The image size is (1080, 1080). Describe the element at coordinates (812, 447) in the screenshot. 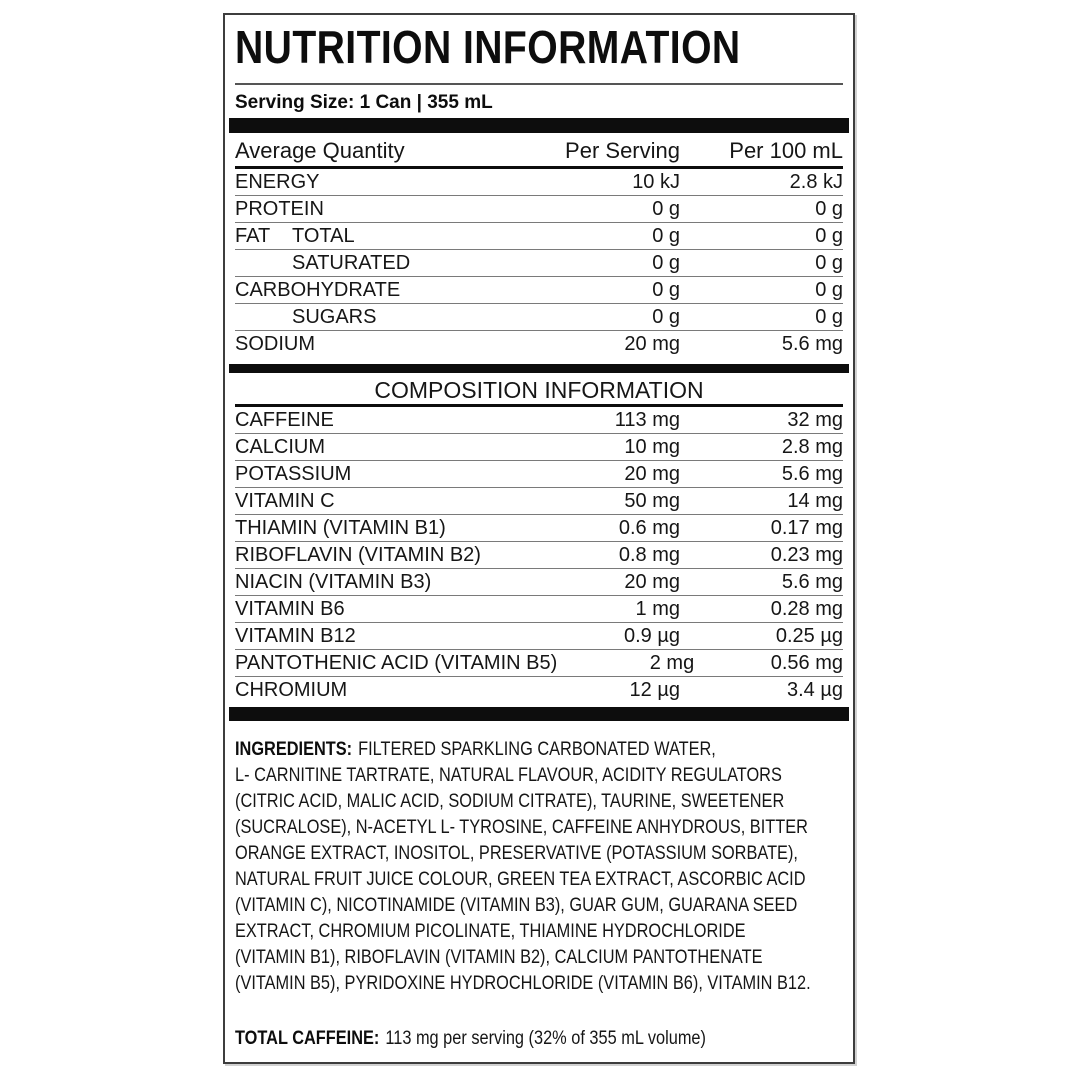

I see `row-per-100ml-value: 2.8 mg` at that location.